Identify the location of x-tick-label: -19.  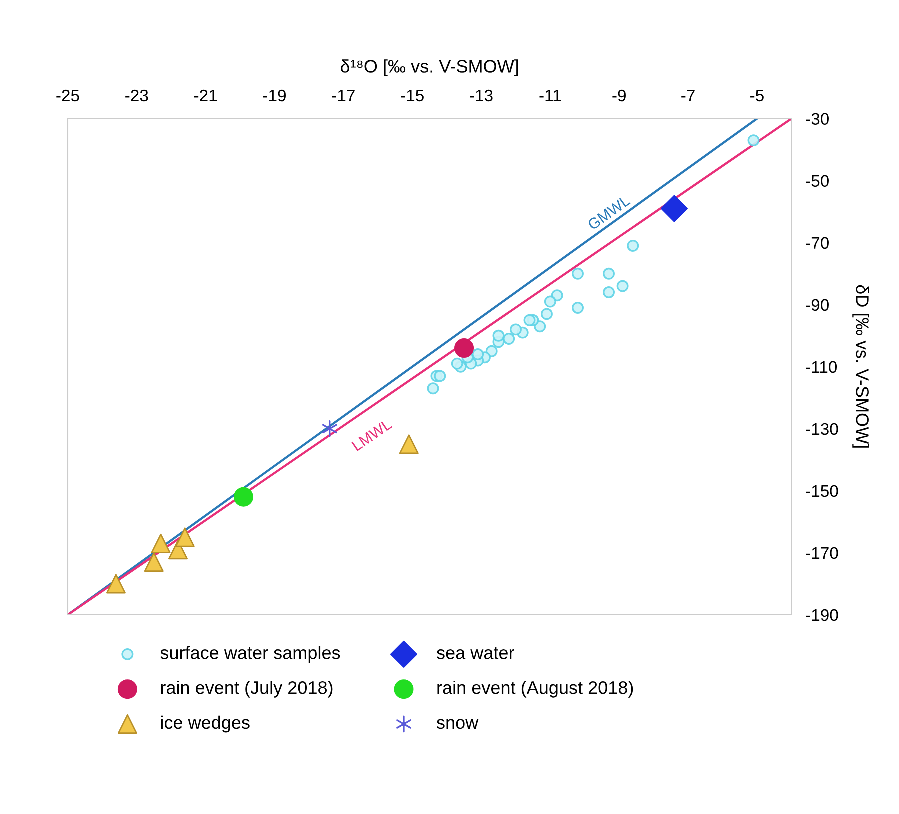
(274, 96).